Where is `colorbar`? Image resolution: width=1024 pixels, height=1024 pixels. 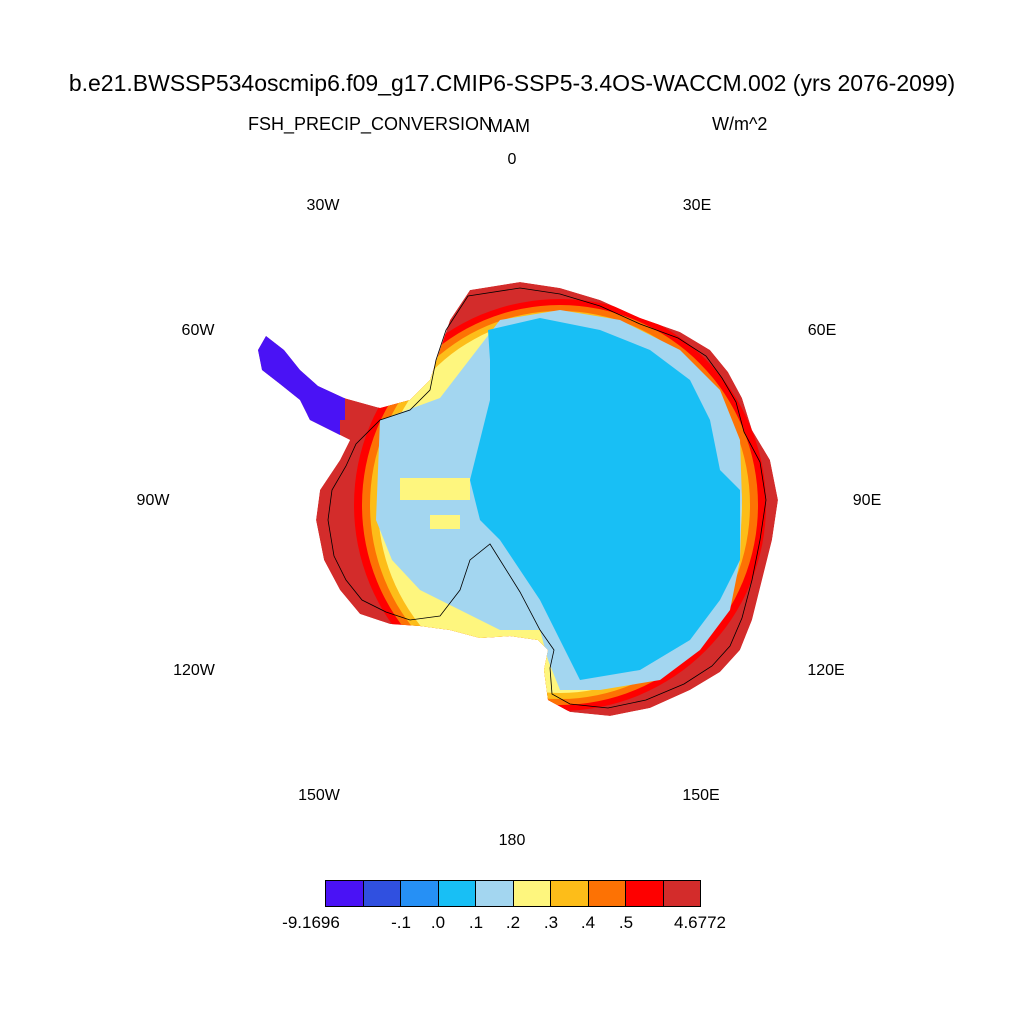 colorbar is located at coordinates (513, 893).